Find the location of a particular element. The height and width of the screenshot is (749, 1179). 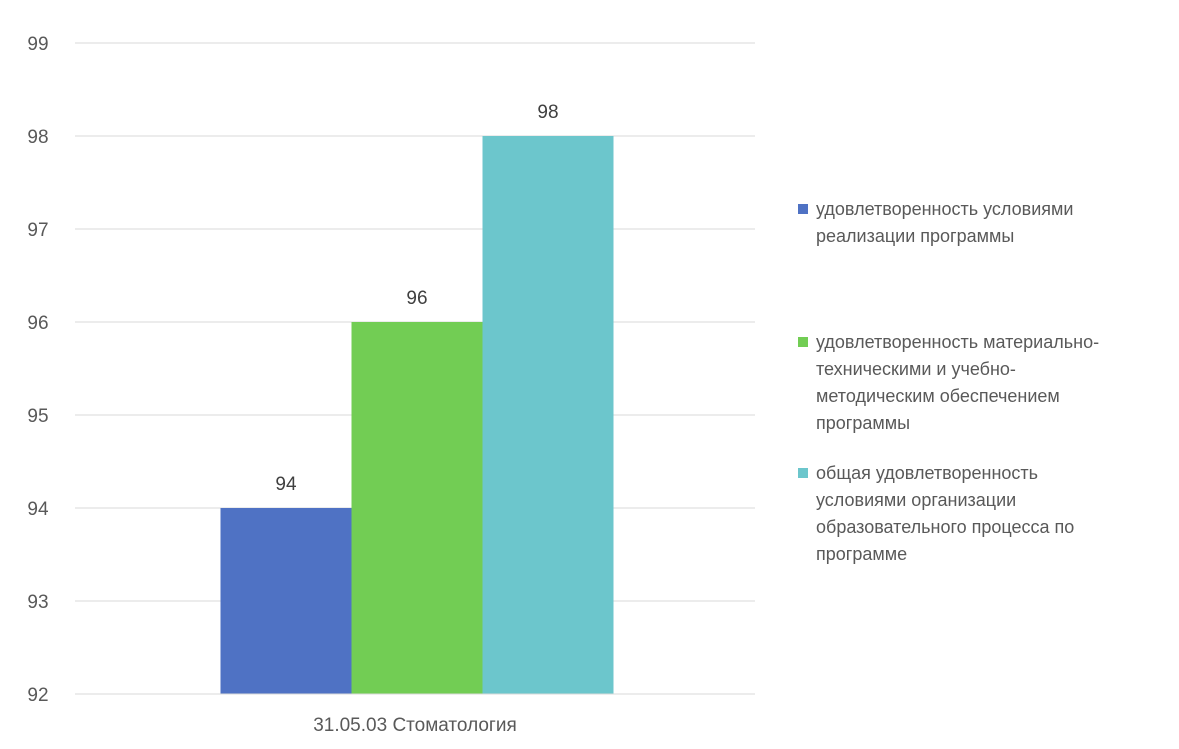

data-label: 96 is located at coordinates (416, 298).